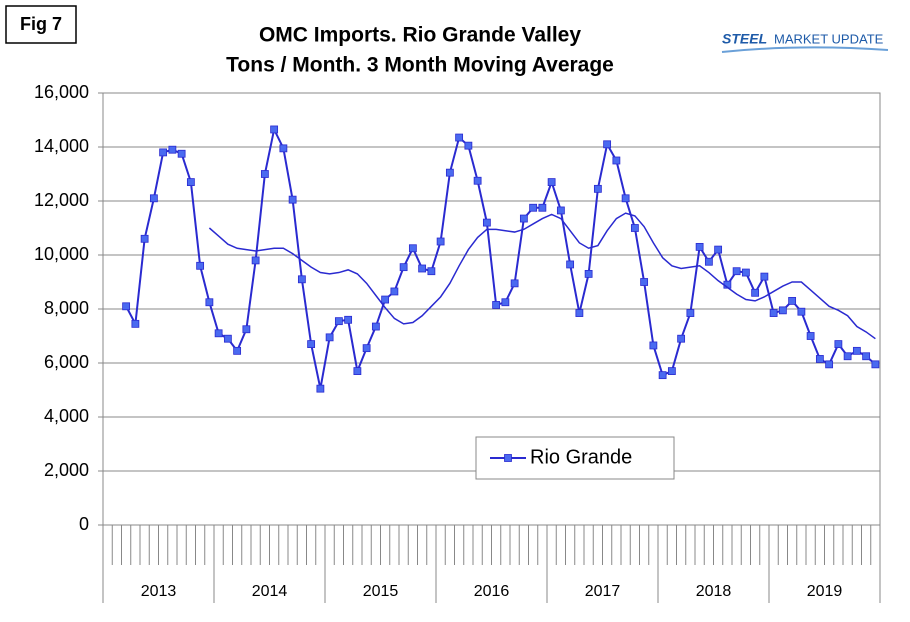 This screenshot has width=910, height=622. What do you see at coordinates (66, 470) in the screenshot?
I see `y-tick-label: 2,000` at bounding box center [66, 470].